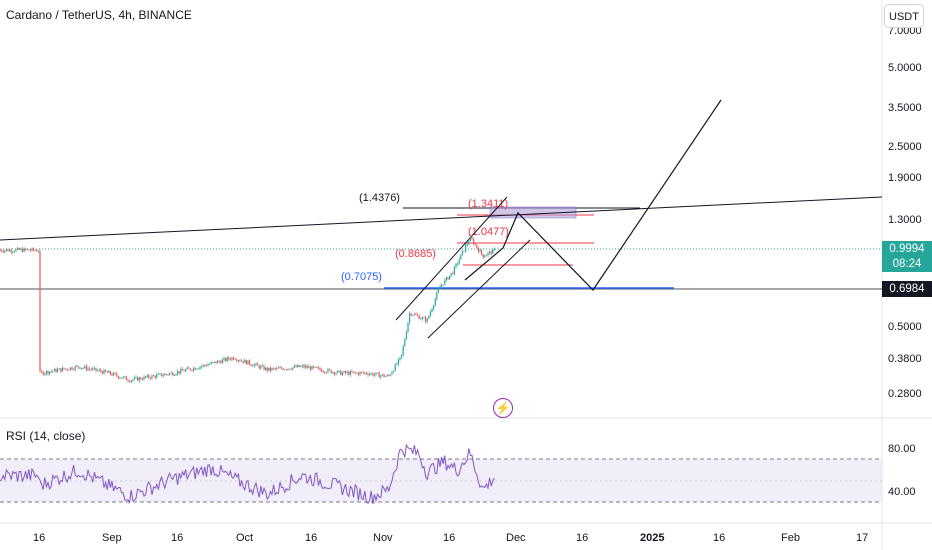 This screenshot has height=550, width=932. What do you see at coordinates (177, 538) in the screenshot?
I see `time-axis-label: 16` at bounding box center [177, 538].